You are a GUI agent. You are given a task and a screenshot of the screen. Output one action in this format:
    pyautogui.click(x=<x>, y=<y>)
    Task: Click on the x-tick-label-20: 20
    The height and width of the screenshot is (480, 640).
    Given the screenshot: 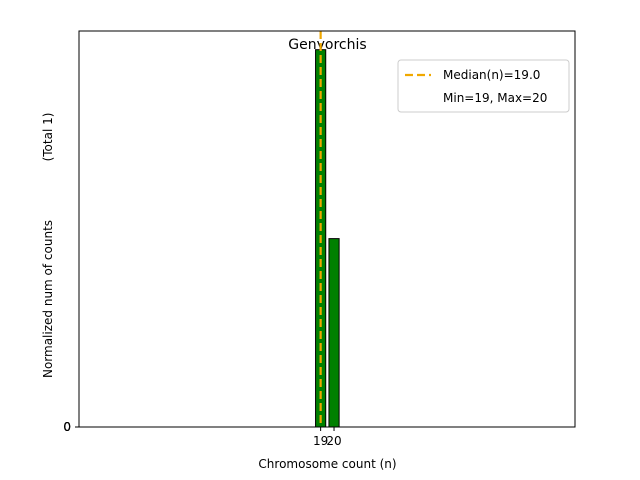 What is the action you would take?
    pyautogui.click(x=333, y=441)
    